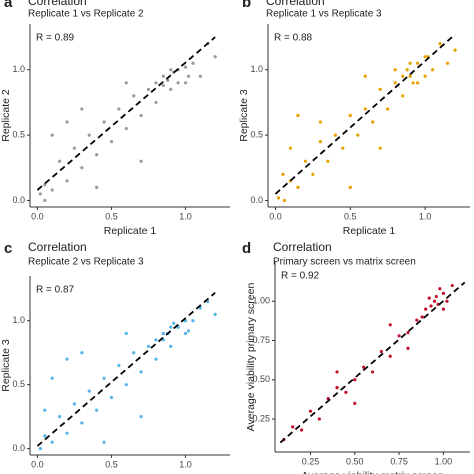 Image resolution: width=474 pixels, height=474 pixels. Describe the element at coordinates (261, 301) in the screenshot. I see `y-tick-label: 1.00` at that location.